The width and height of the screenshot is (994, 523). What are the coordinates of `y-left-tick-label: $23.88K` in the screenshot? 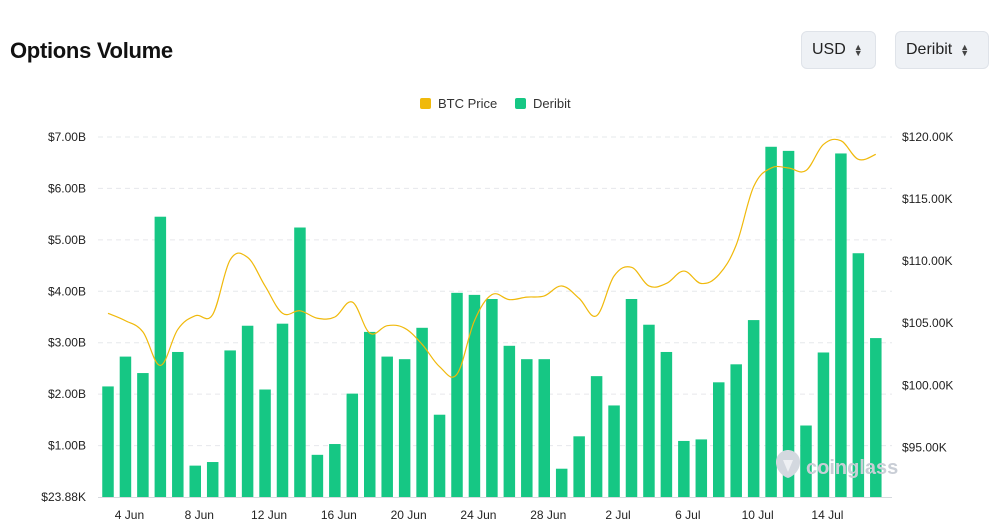 It's located at (63, 497).